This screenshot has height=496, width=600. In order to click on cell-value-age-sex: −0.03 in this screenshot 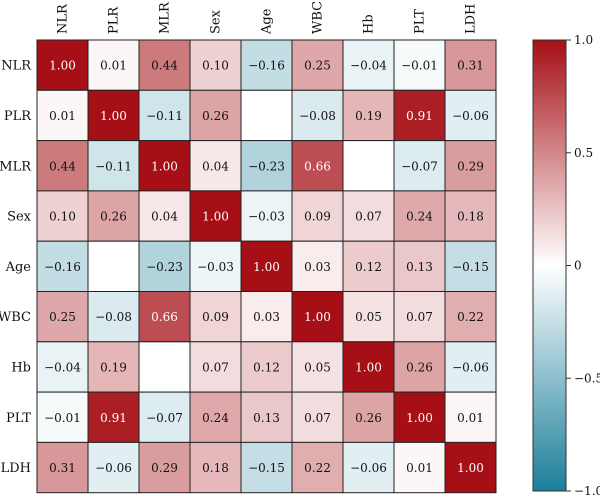, I will do `click(215, 267)`.